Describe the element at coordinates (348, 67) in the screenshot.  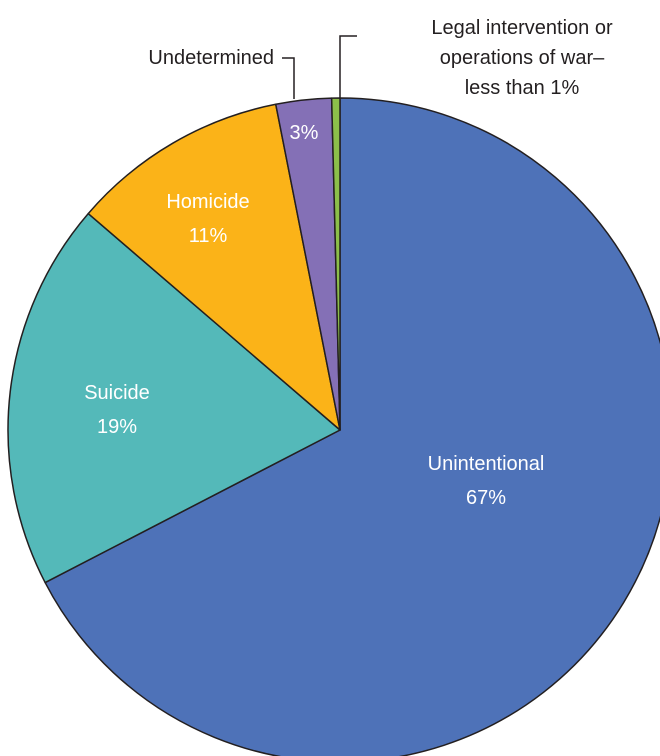
I see `legal-leader-line` at that location.